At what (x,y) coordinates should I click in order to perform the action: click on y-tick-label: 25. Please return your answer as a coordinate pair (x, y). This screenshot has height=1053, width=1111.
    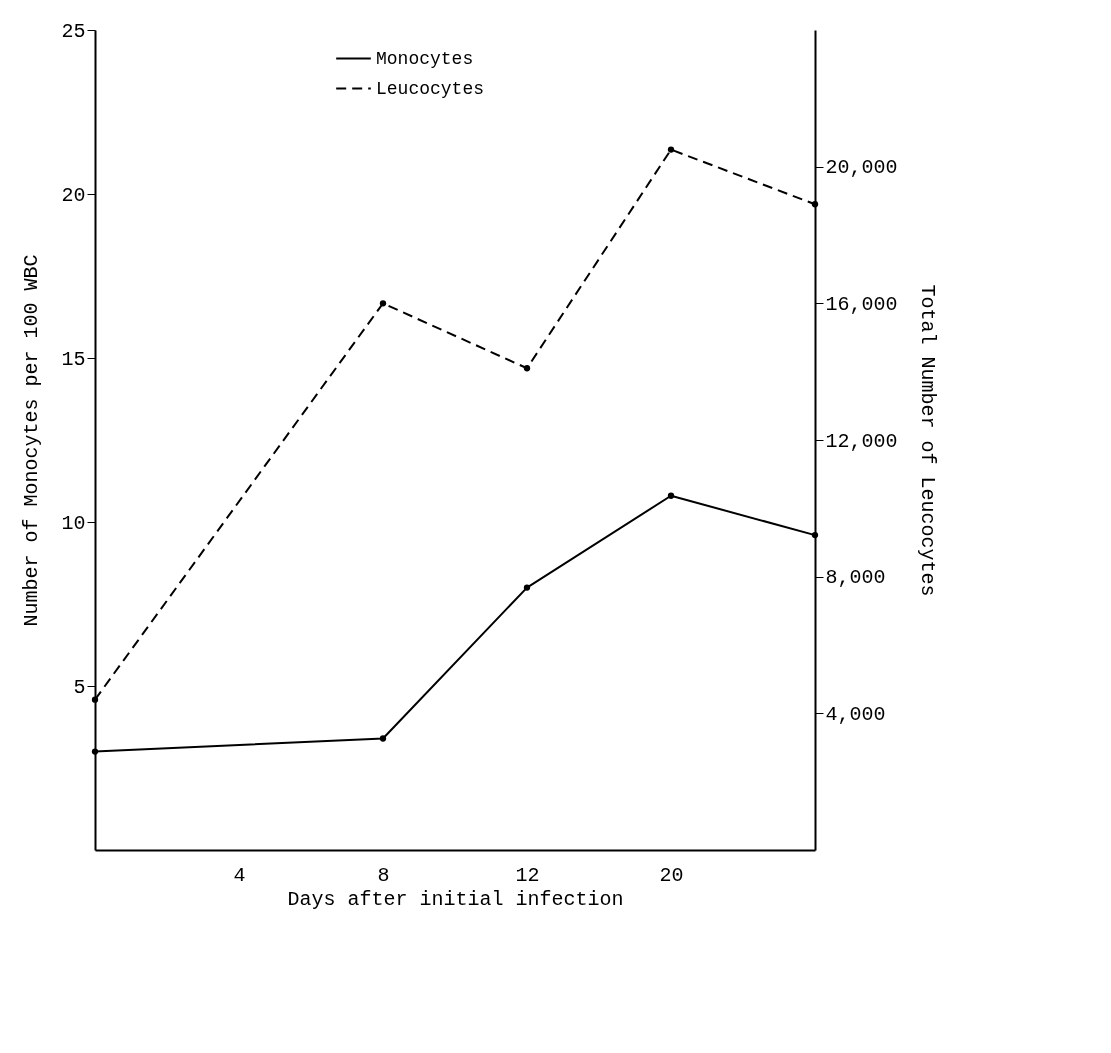
    Looking at the image, I should click on (73, 31).